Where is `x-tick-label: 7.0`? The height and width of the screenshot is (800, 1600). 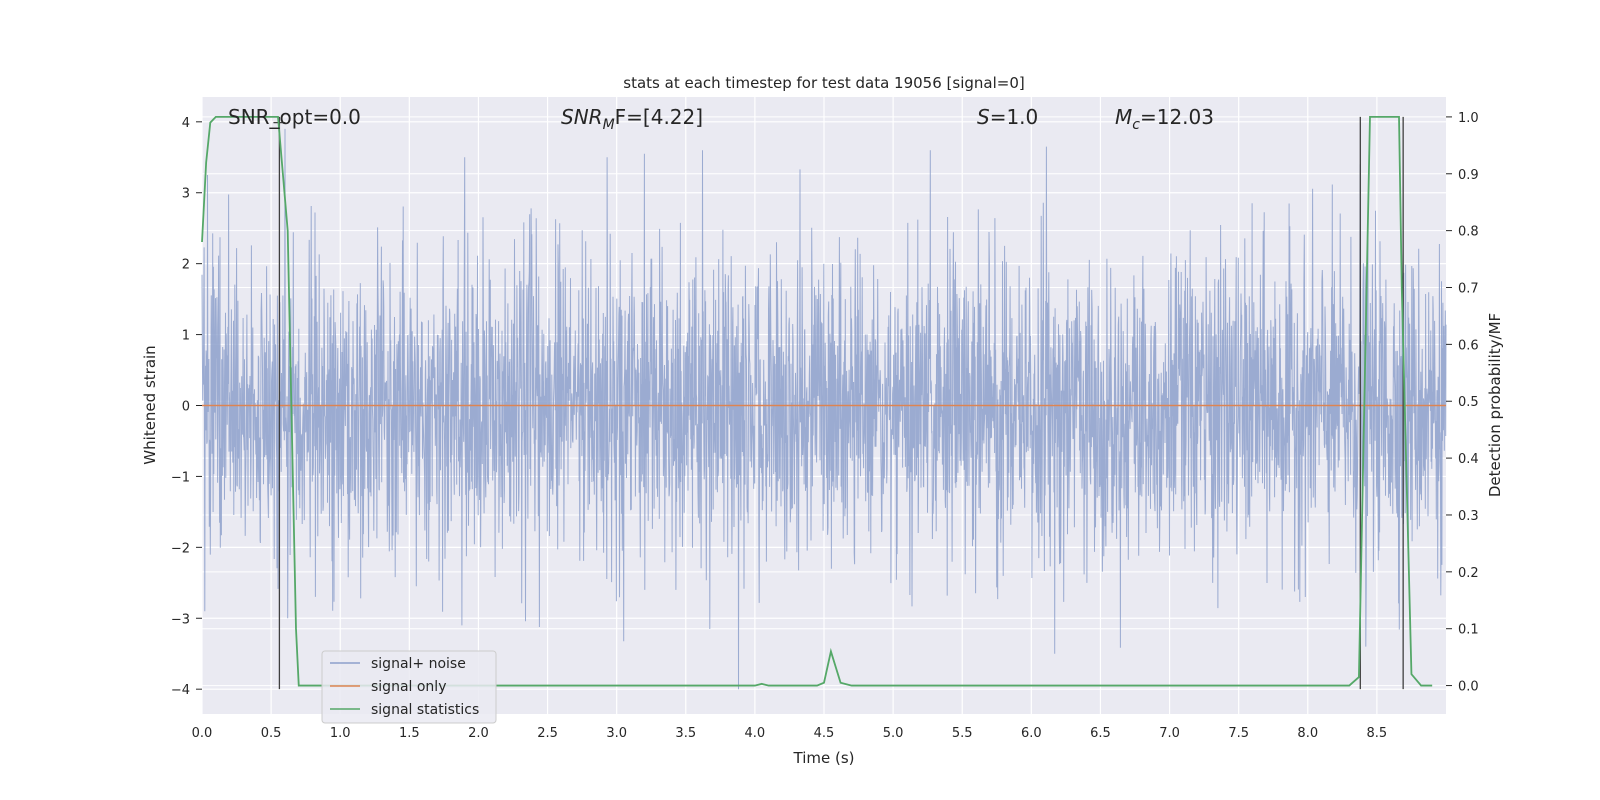 x-tick-label: 7.0 is located at coordinates (1169, 733).